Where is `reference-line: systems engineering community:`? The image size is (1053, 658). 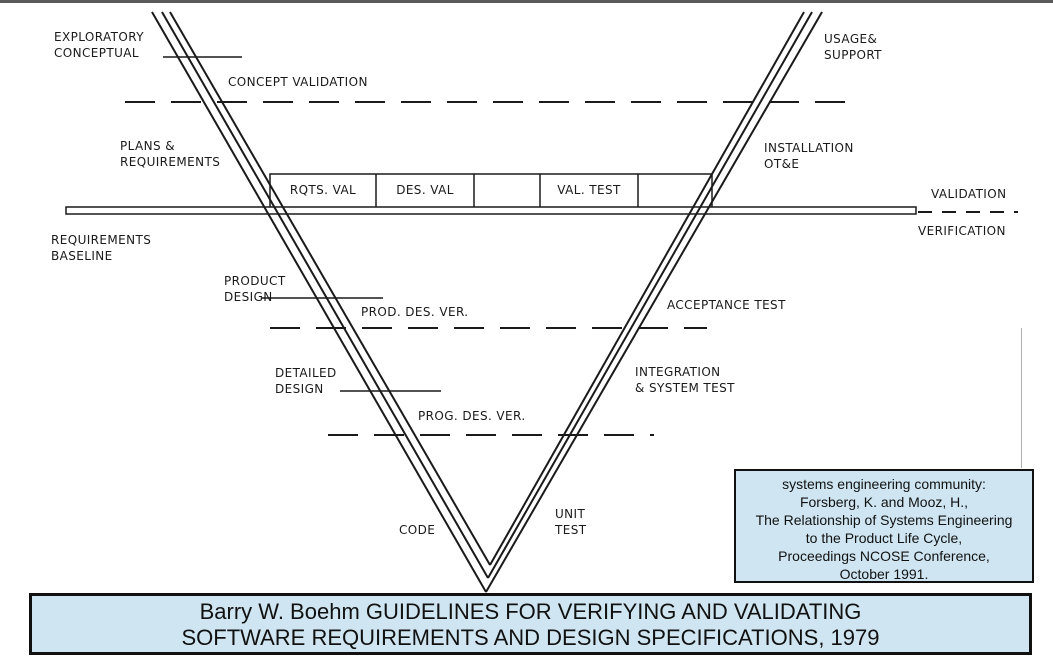 reference-line: systems engineering community: is located at coordinates (884, 484).